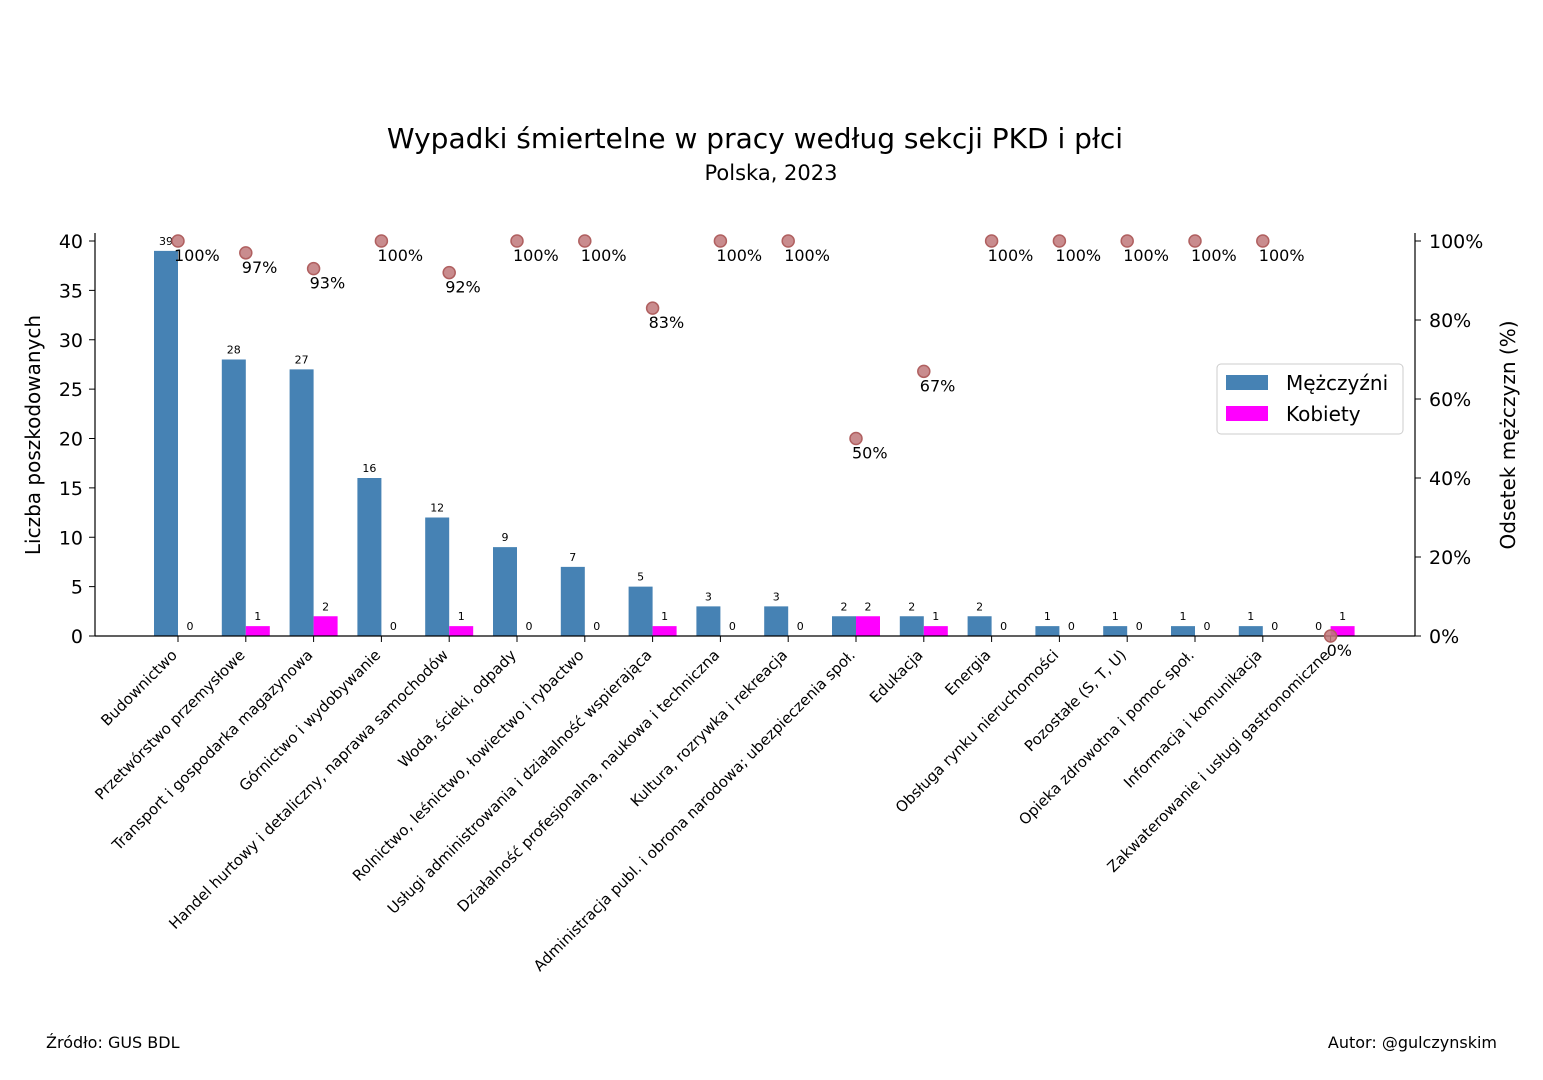 The height and width of the screenshot is (1080, 1543). What do you see at coordinates (457, 708) in the screenshot?
I see `category-label: Woda, ścieki, odpady` at bounding box center [457, 708].